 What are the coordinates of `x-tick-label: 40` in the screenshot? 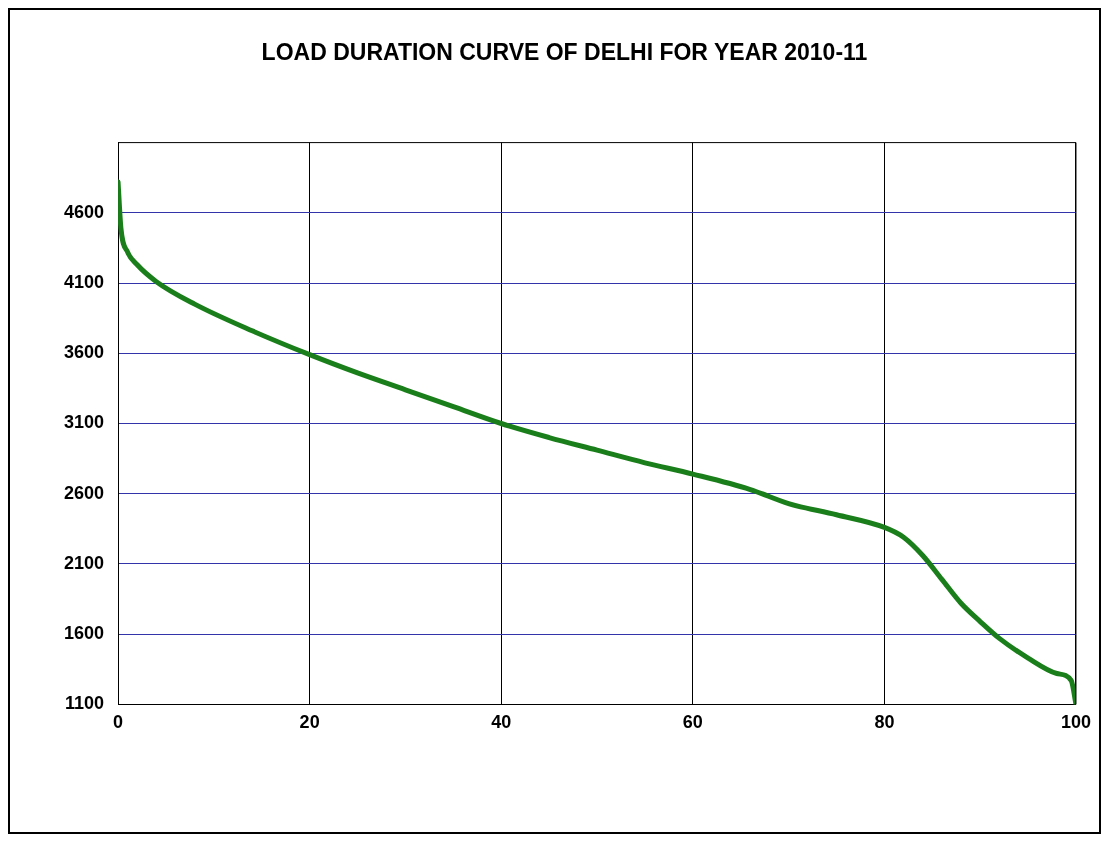 It's located at (501, 722).